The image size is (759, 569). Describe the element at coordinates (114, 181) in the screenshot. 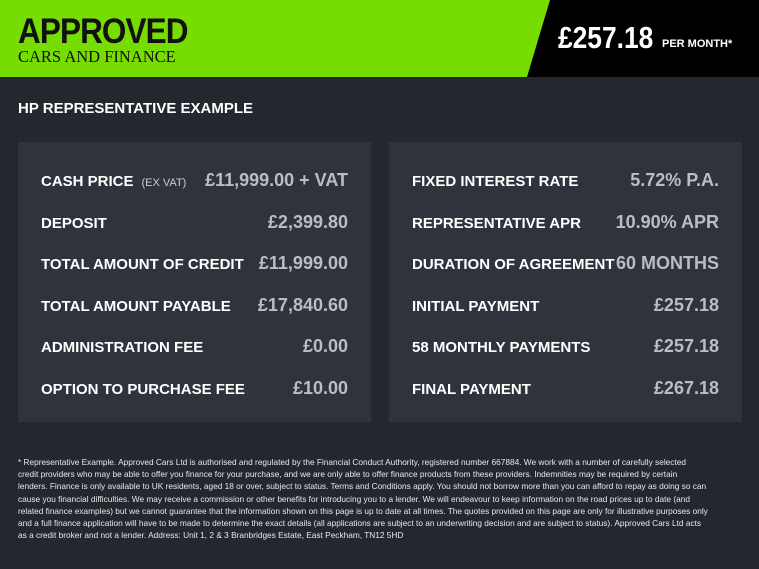

I see `row-label: CASH PRICE (EX VAT)` at that location.